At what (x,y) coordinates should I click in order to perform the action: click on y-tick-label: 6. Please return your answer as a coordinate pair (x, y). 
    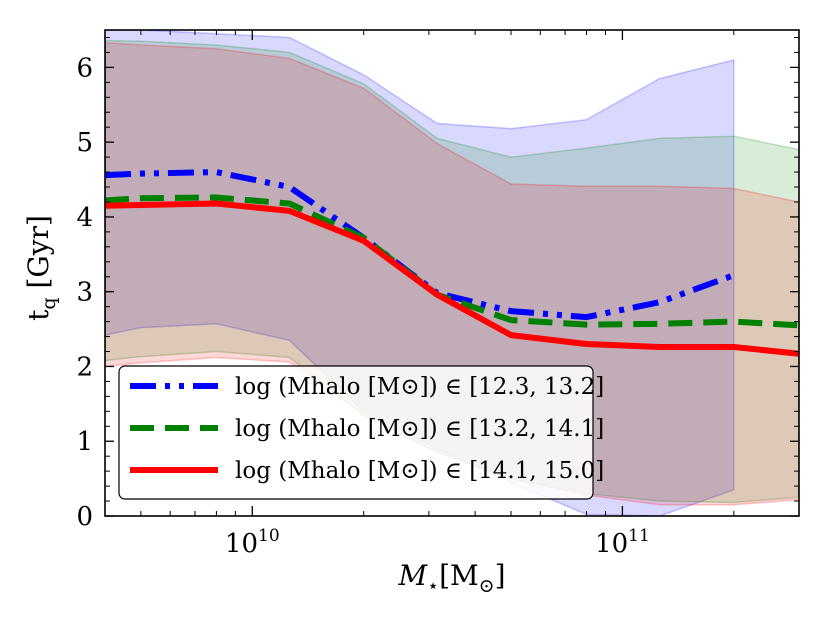
    Looking at the image, I should click on (84, 68).